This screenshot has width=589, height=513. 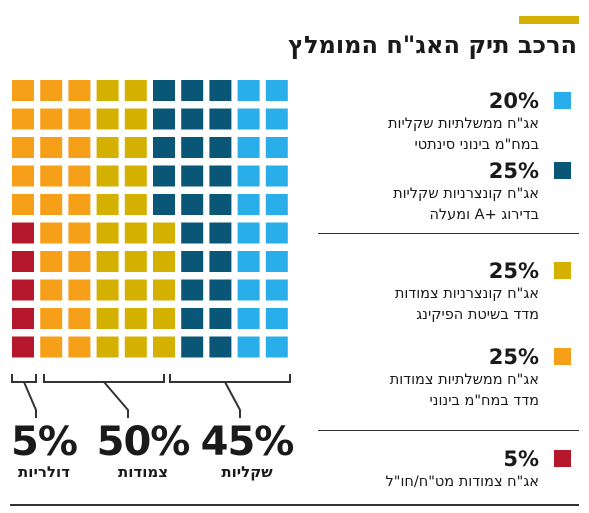 I want to click on bracket-dollar, so click(x=24, y=396).